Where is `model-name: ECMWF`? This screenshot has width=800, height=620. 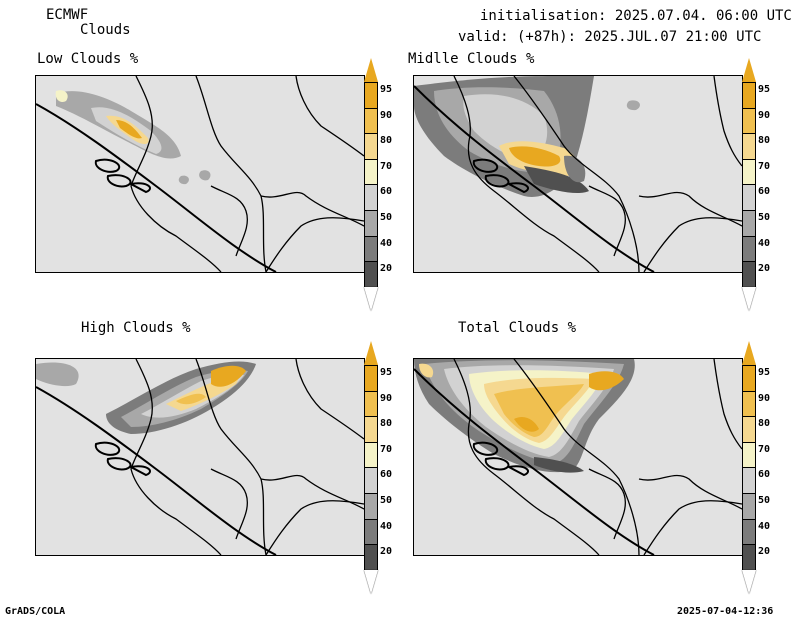 model-name: ECMWF is located at coordinates (67, 15).